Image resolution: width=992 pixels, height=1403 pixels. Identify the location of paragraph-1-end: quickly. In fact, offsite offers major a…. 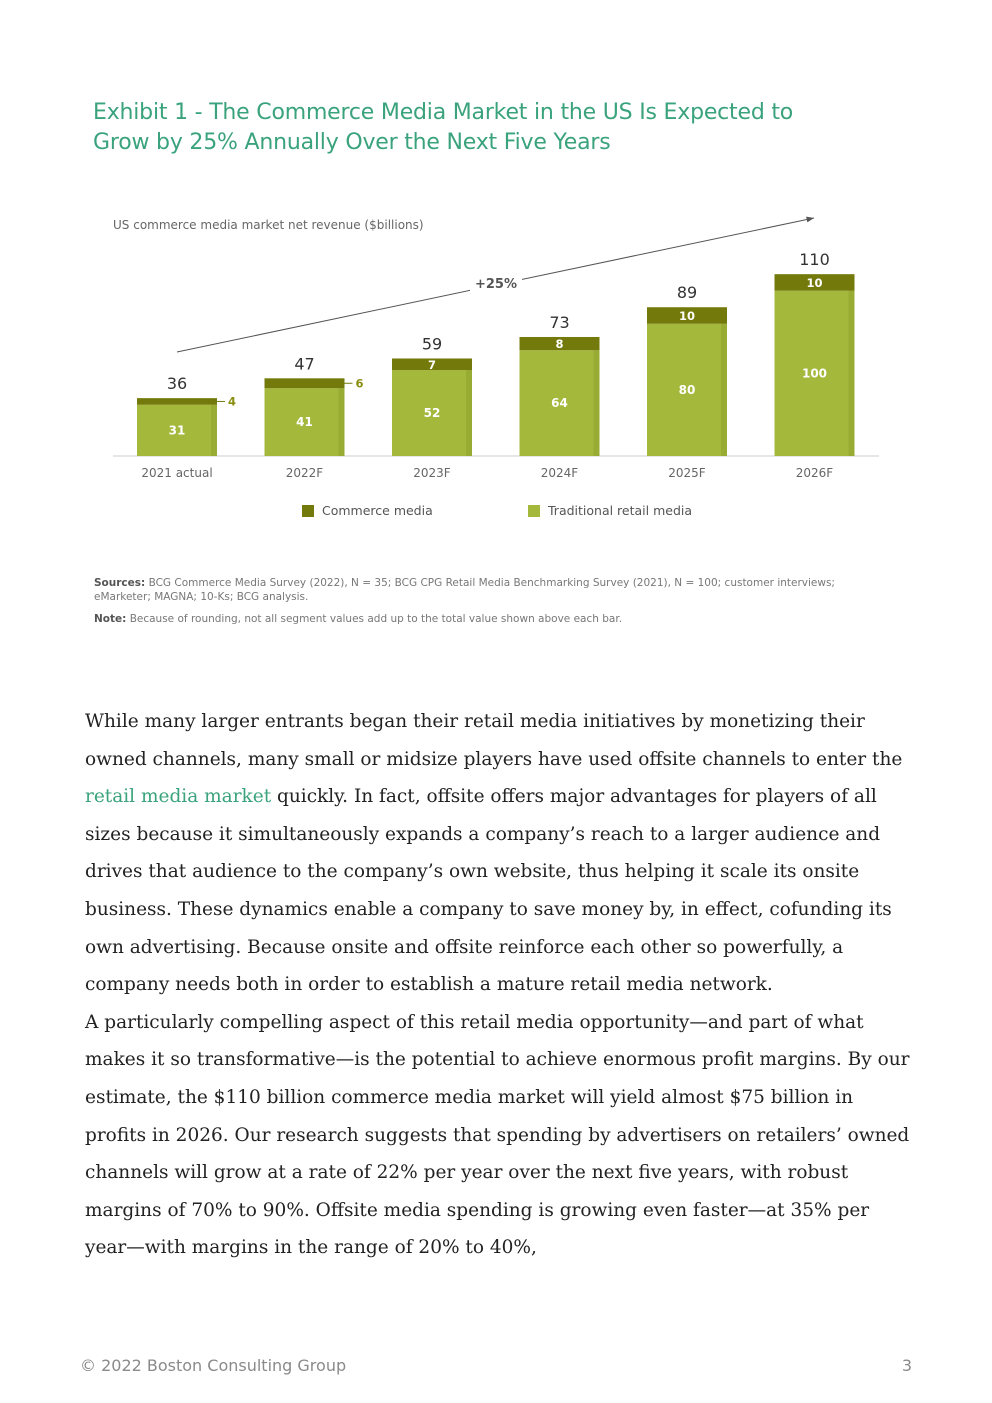
(488, 891).